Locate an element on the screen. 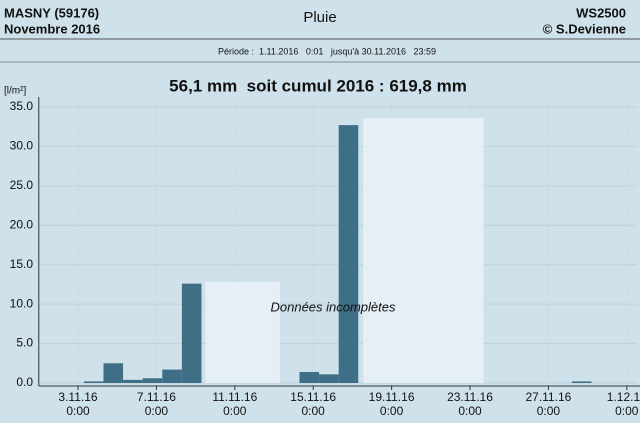  x-tick-label: 27.11.16 0:00 is located at coordinates (548, 404).